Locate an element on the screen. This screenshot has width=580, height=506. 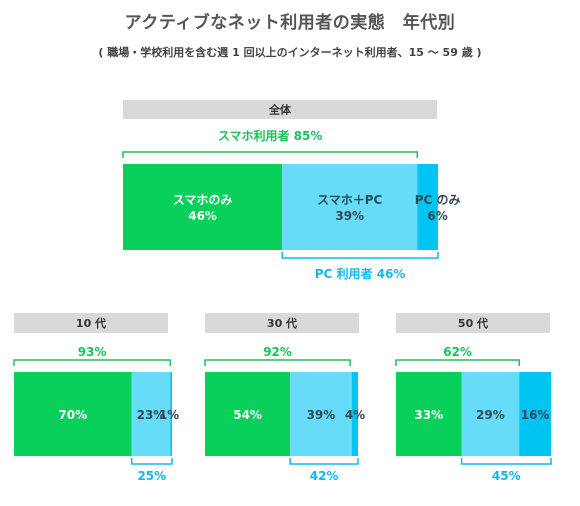
panel-3-header-bg is located at coordinates (473, 323).